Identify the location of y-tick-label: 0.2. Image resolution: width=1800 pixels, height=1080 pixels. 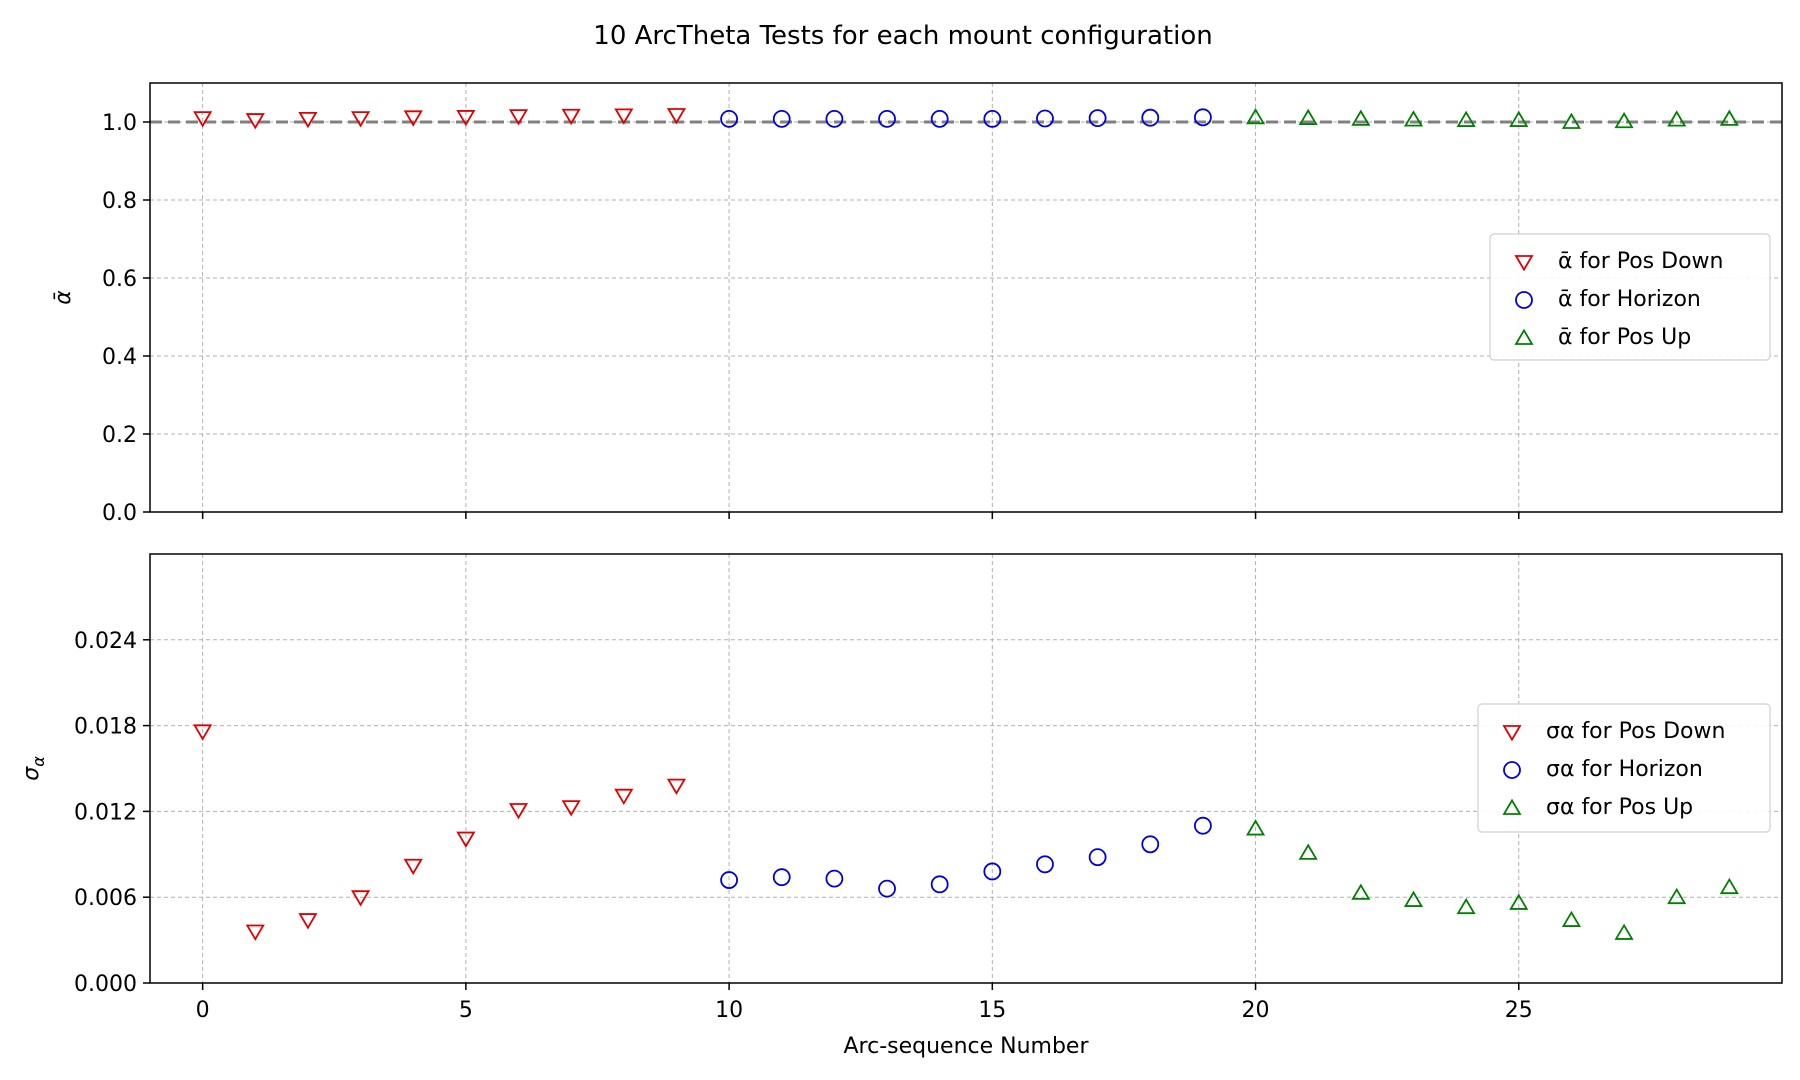
(119, 435).